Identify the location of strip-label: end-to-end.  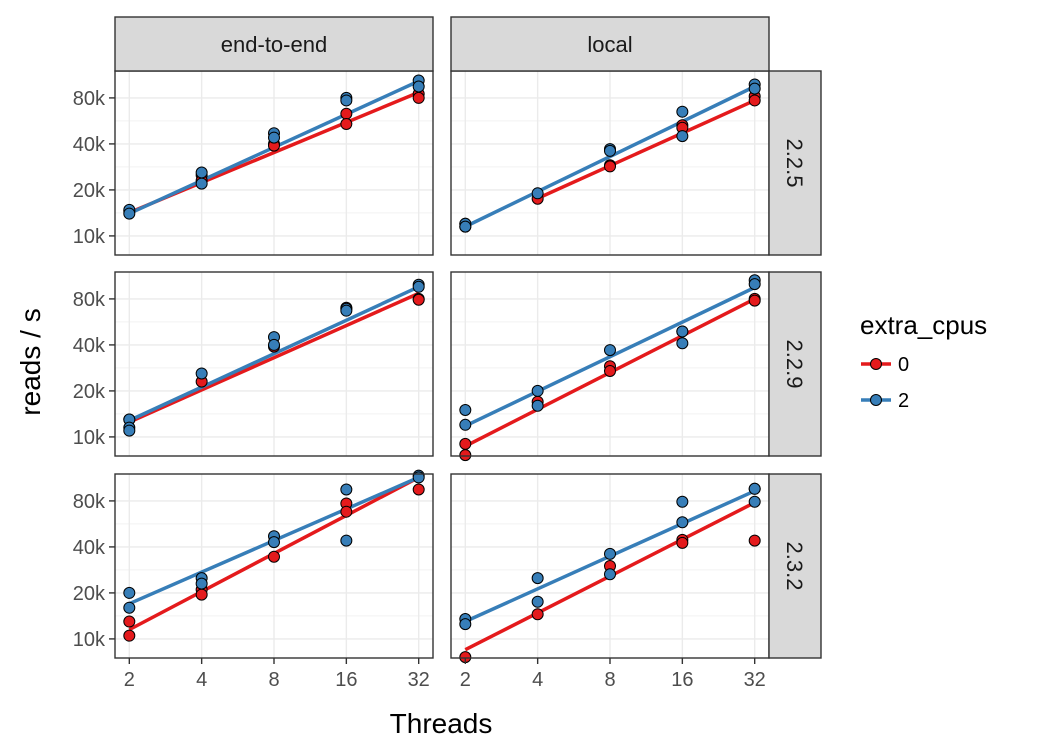
(274, 44).